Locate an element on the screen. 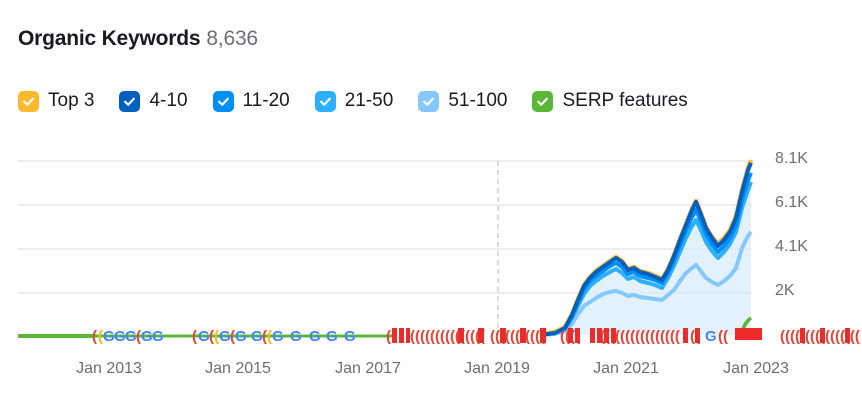 The width and height of the screenshot is (862, 400). legend-label: 51-100 is located at coordinates (478, 100).